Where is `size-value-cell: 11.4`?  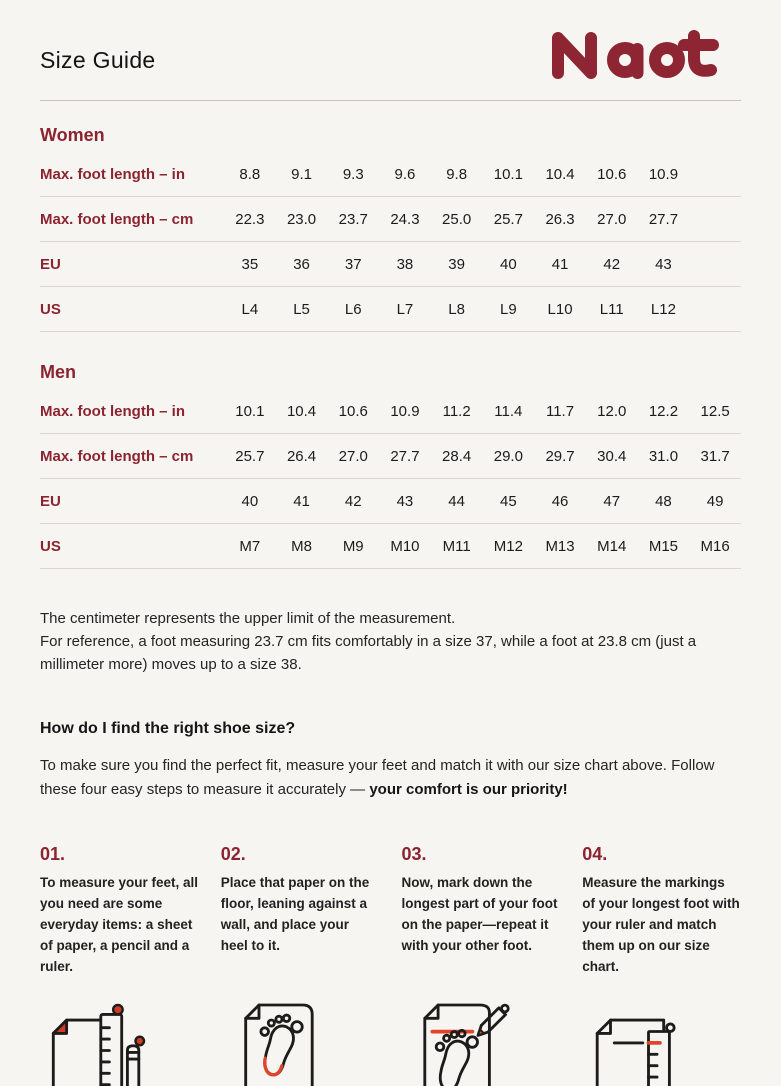 size-value-cell: 11.4 is located at coordinates (508, 411).